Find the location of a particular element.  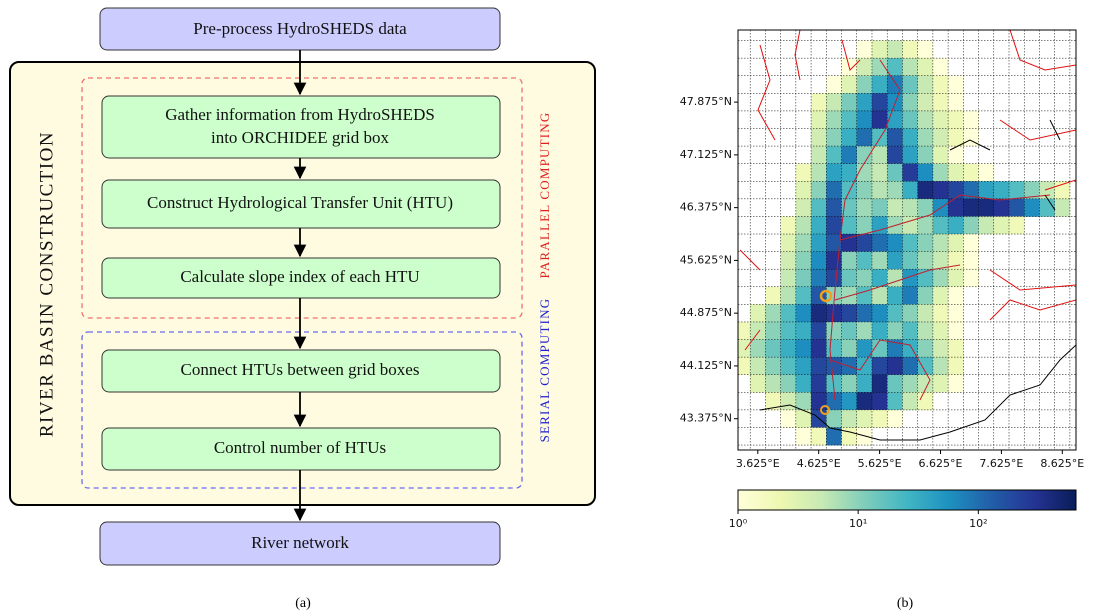

step-text: Connect HTUs between grid boxes is located at coordinates (300, 369).